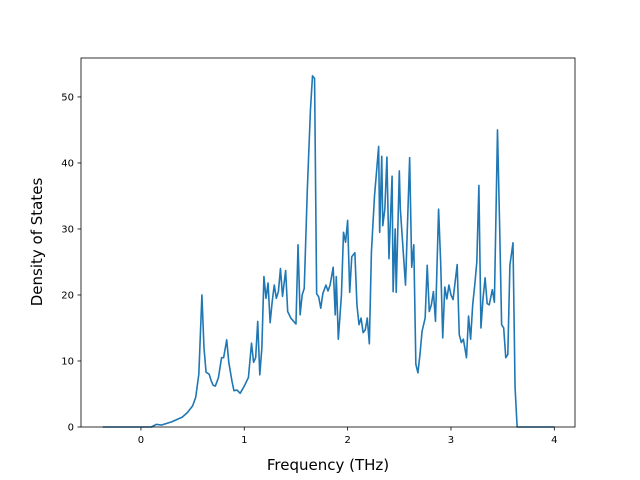  What do you see at coordinates (67, 97) in the screenshot?
I see `y-tick-label: 50` at bounding box center [67, 97].